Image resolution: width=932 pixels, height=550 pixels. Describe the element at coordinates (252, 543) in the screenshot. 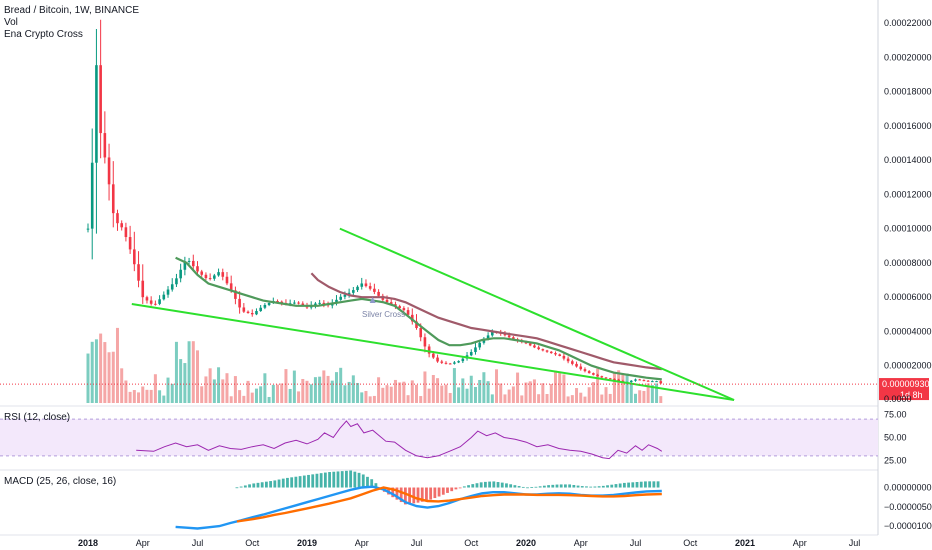

I see `x-tick-label-3: Oct` at that location.